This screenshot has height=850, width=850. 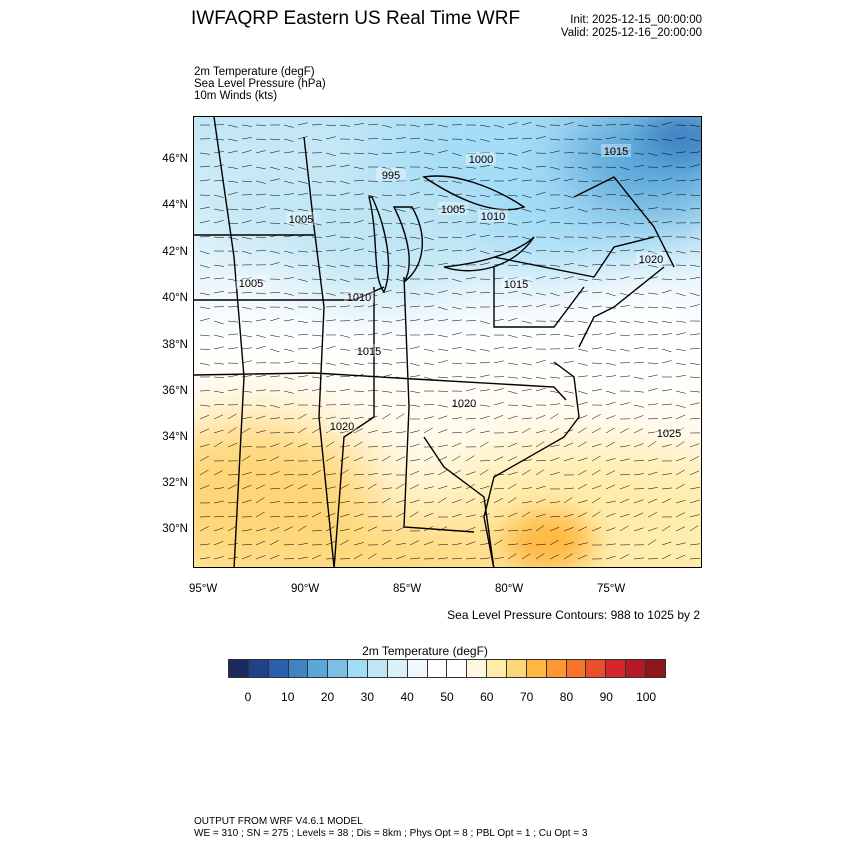 What do you see at coordinates (447, 697) in the screenshot?
I see `colorbar-tick-label: 50` at bounding box center [447, 697].